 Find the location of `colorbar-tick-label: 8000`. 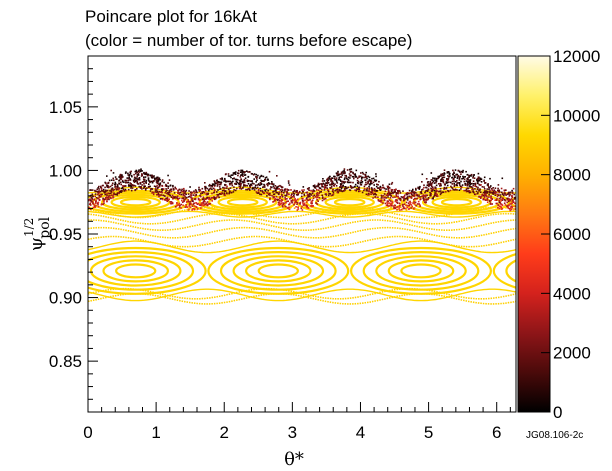

colorbar-tick-label: 8000 is located at coordinates (572, 175).